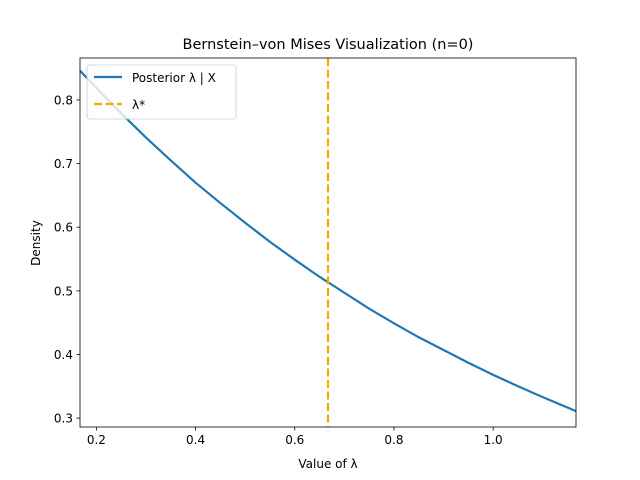 This screenshot has height=480, width=640. I want to click on y-tick-label: 0.8, so click(63, 100).